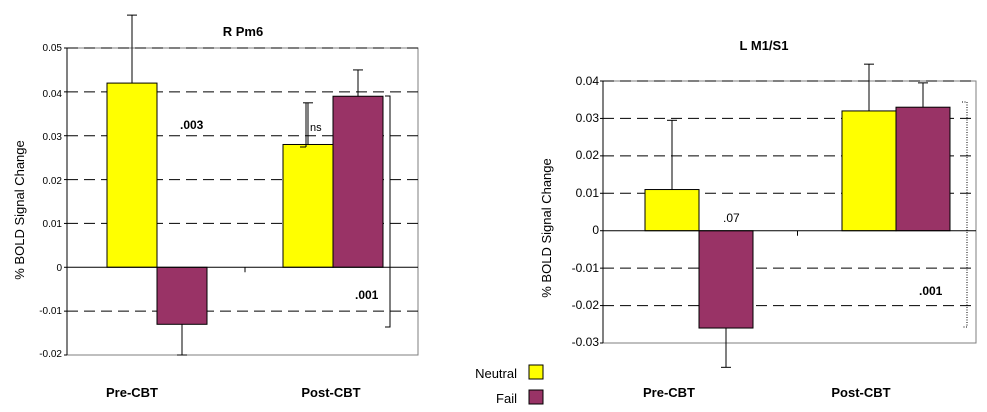 This screenshot has height=412, width=987. Describe the element at coordinates (586, 211) in the screenshot. I see `y-tick-labels: 0.04 0.03 0.02 0.01 0 -0.01 -0.02 -0.03` at that location.